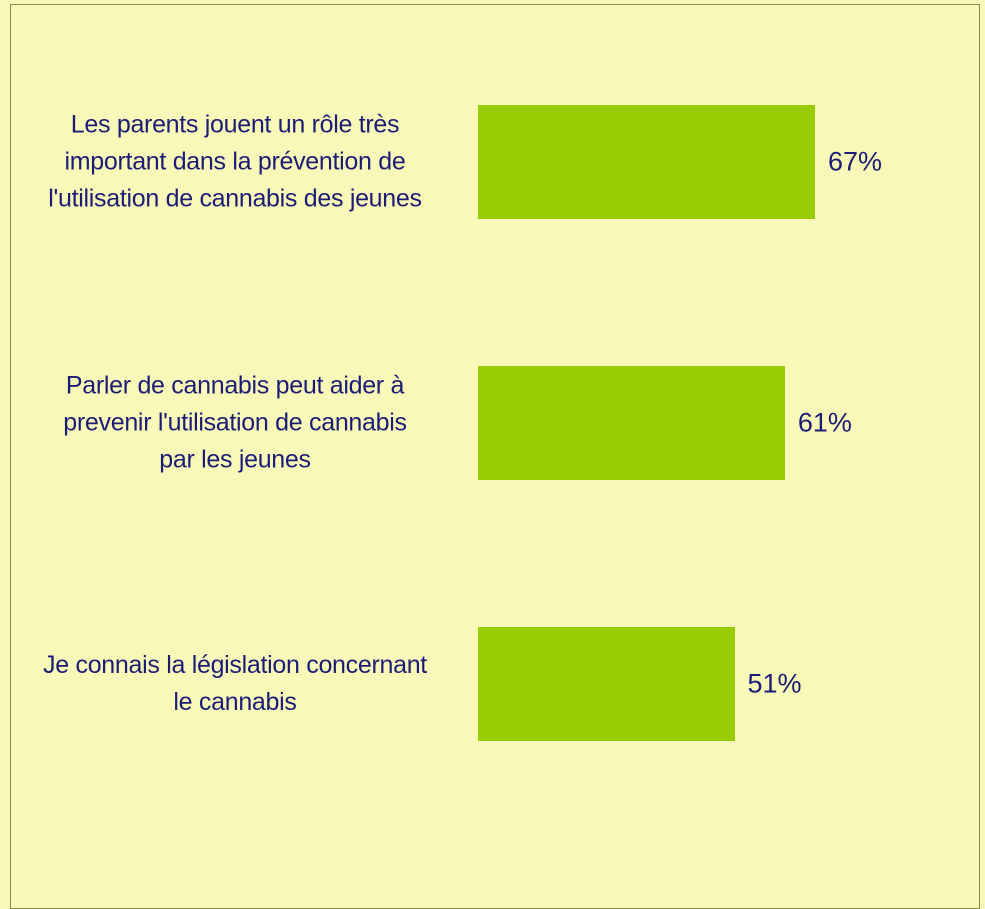 The image size is (985, 909). What do you see at coordinates (824, 422) in the screenshot?
I see `value-label: 61%` at bounding box center [824, 422].